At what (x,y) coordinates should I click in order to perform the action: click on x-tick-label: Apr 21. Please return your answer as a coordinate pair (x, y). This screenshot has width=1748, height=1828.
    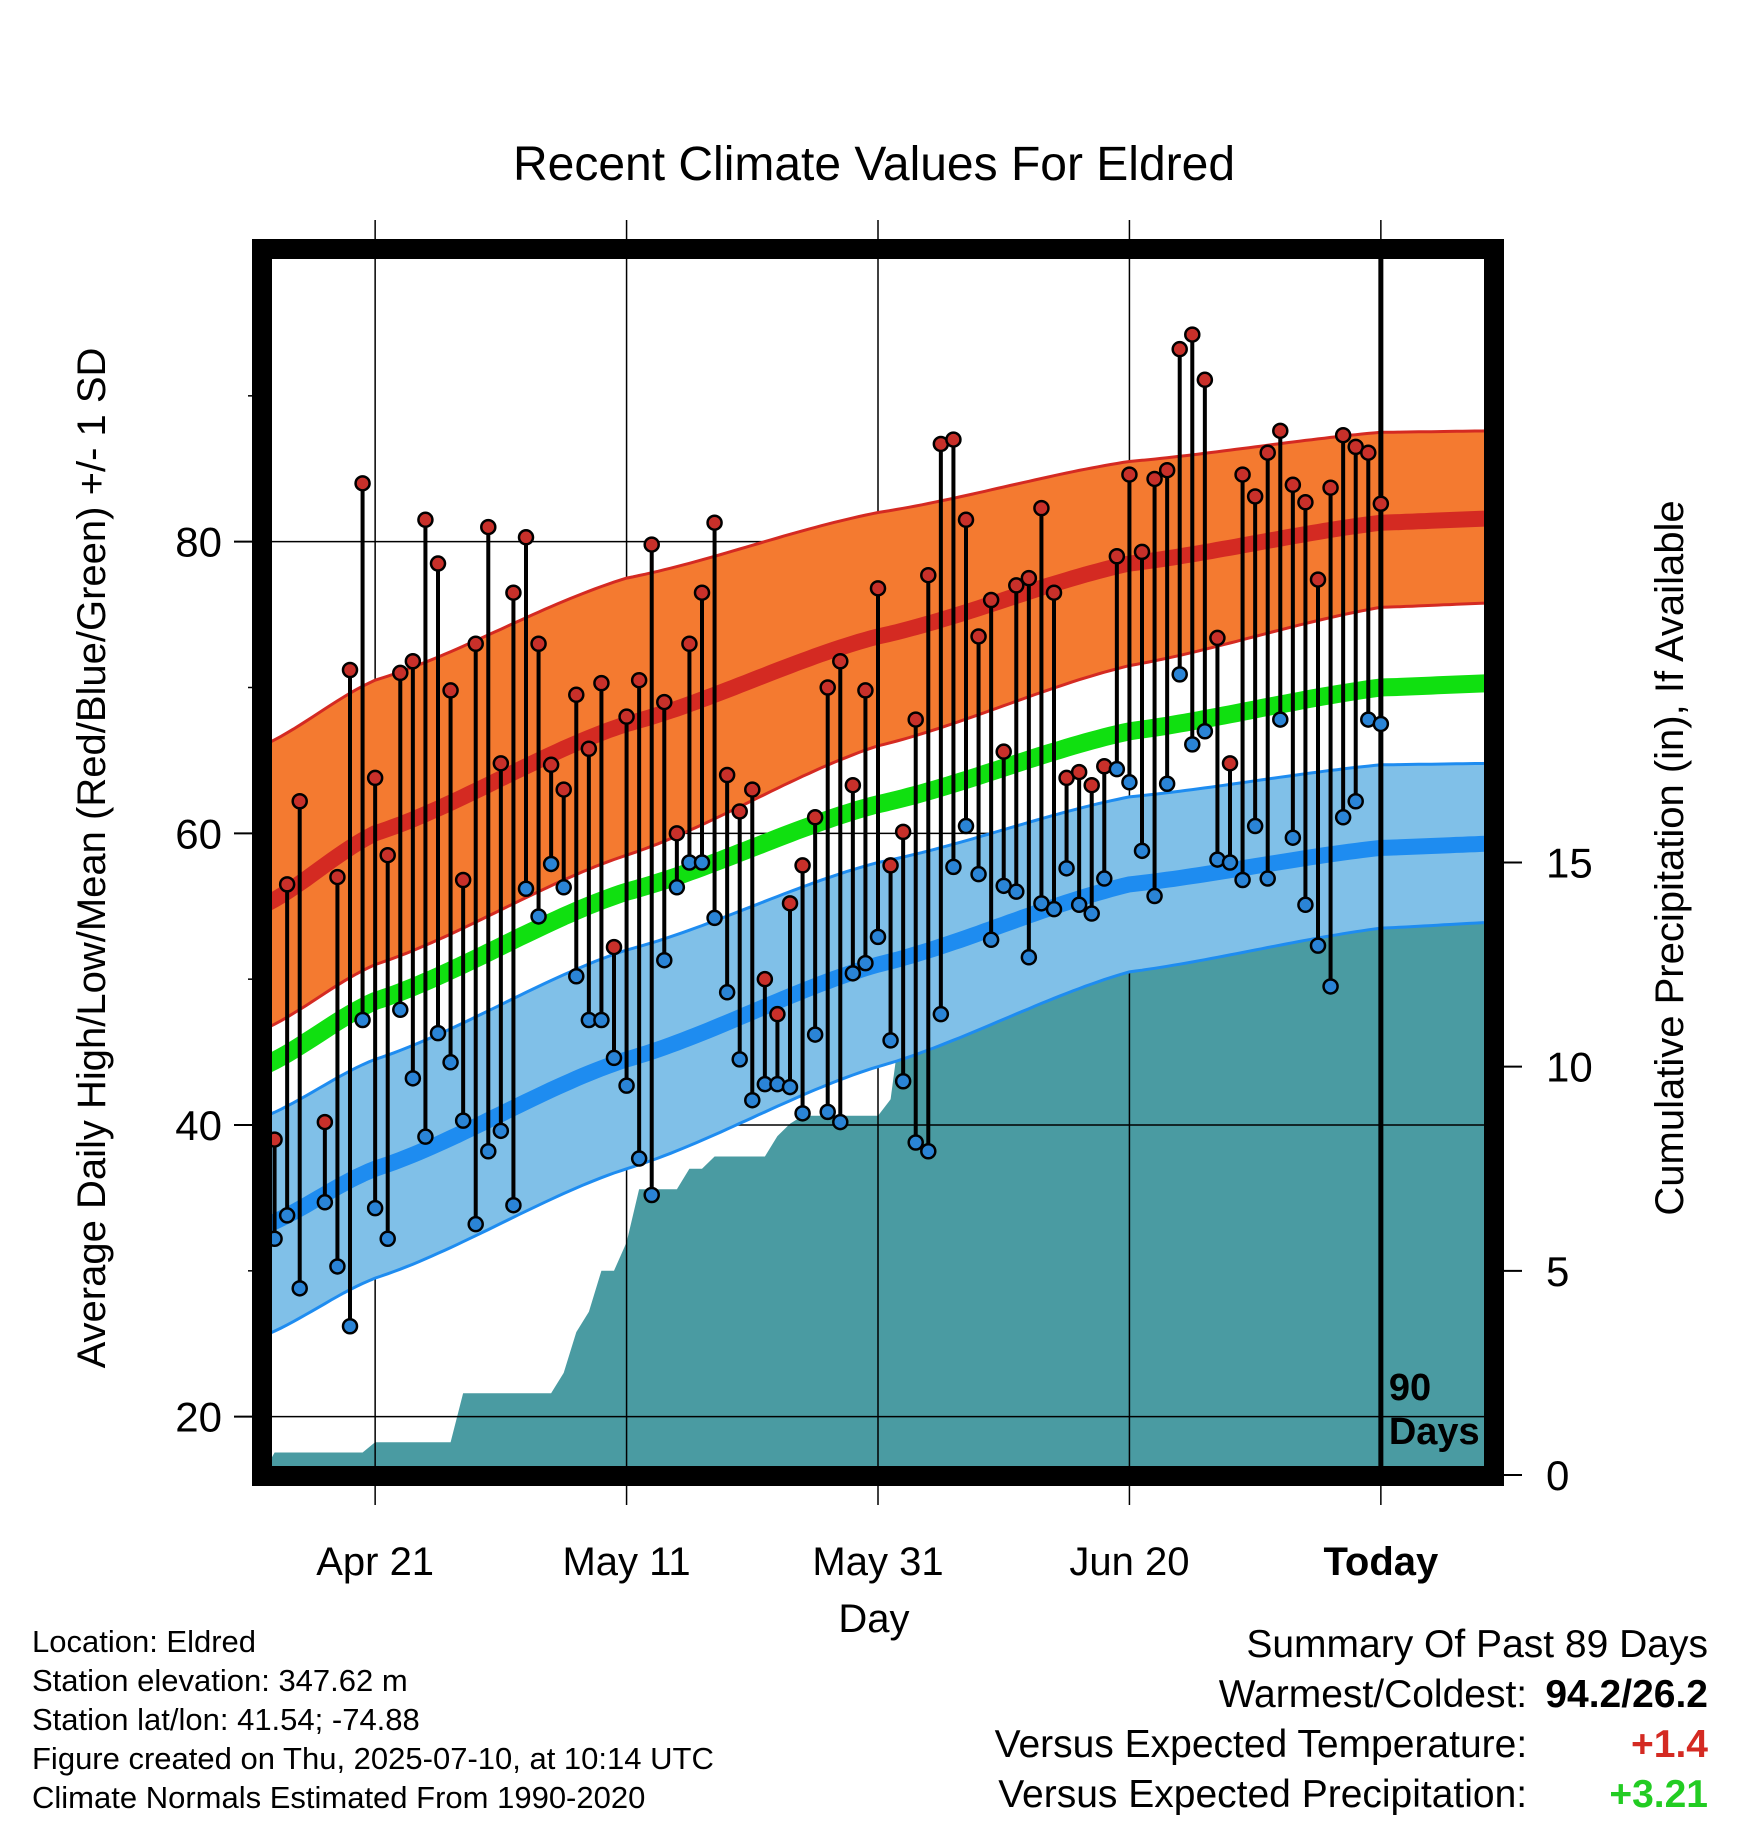
    Looking at the image, I should click on (375, 1562).